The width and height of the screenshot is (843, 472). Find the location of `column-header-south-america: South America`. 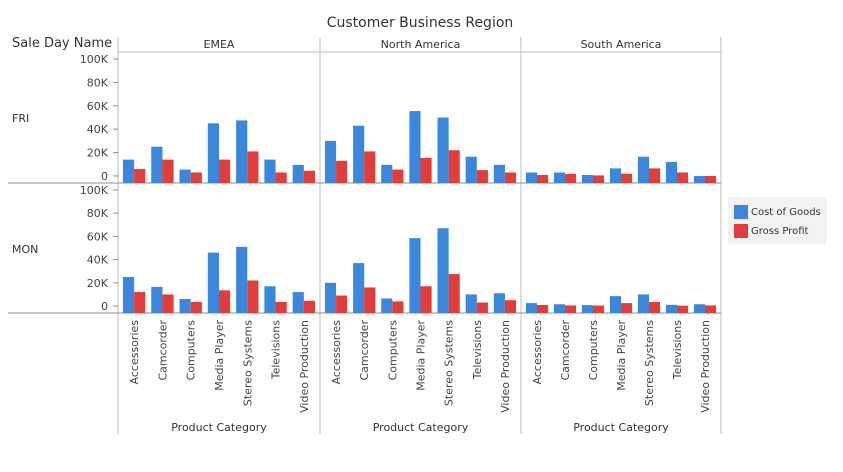

column-header-south-america: South America is located at coordinates (621, 44).